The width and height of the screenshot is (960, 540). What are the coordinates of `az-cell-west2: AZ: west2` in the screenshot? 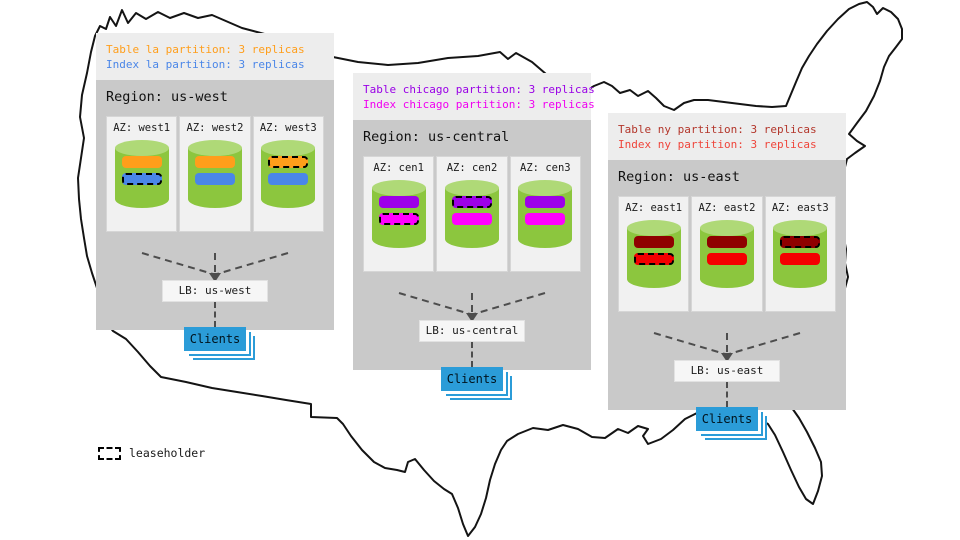 It's located at (215, 174).